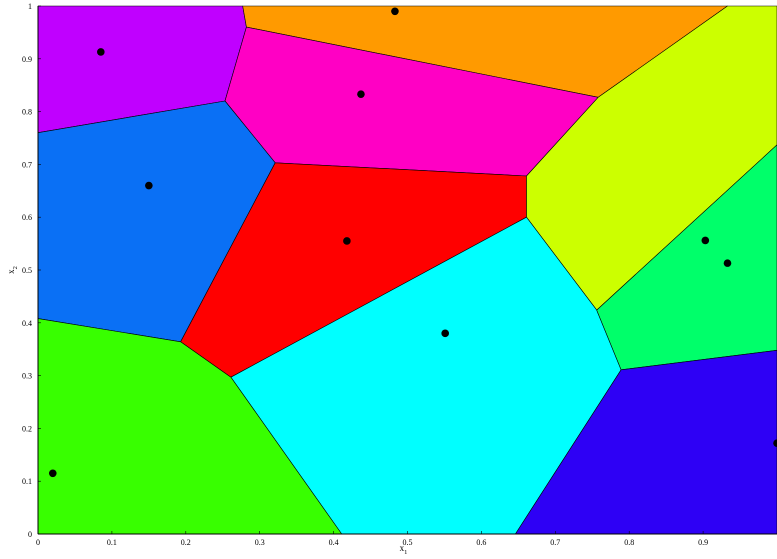  I want to click on y-axis-label-subscript: 2, so click(15, 267).